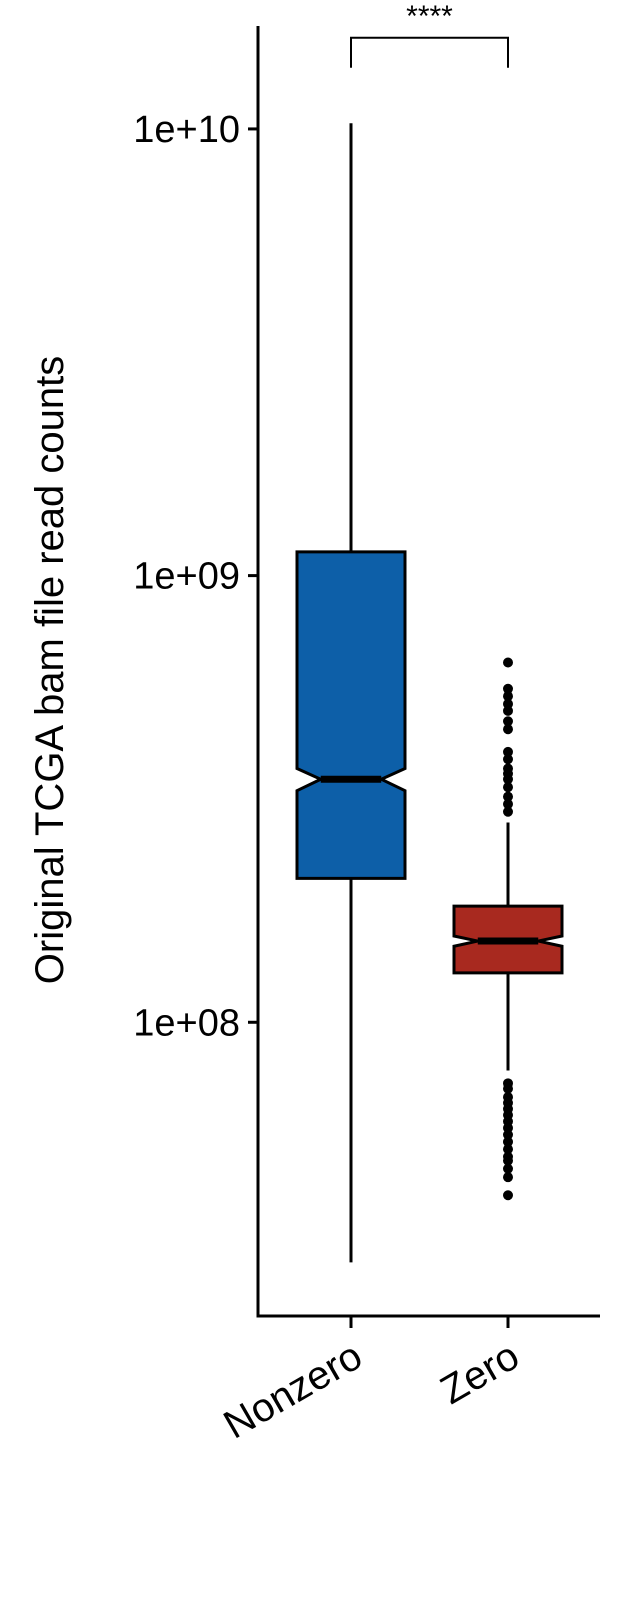 The height and width of the screenshot is (1600, 640). I want to click on box-body, so click(351, 715).